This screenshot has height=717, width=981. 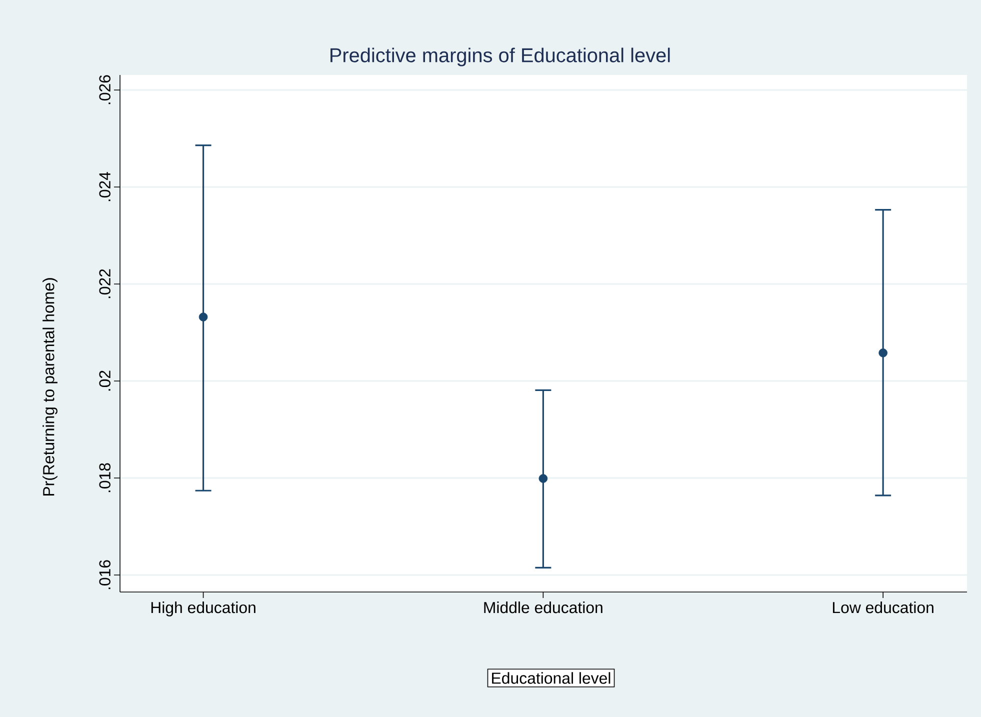 What do you see at coordinates (543, 608) in the screenshot?
I see `x-tick-label: Middle education` at bounding box center [543, 608].